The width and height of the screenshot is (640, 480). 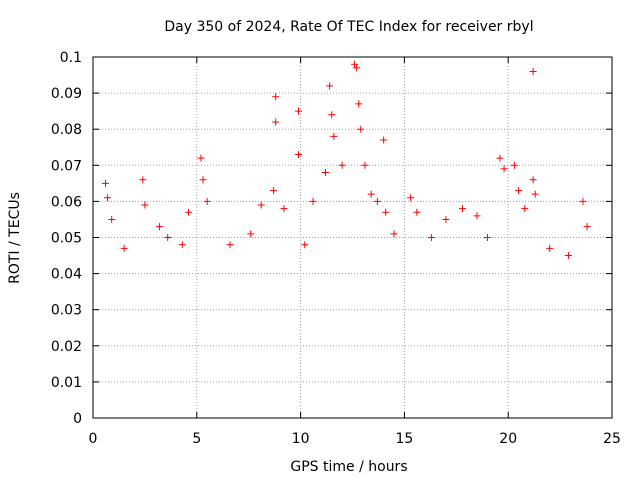 I want to click on x-tick-label: 5, so click(x=196, y=439).